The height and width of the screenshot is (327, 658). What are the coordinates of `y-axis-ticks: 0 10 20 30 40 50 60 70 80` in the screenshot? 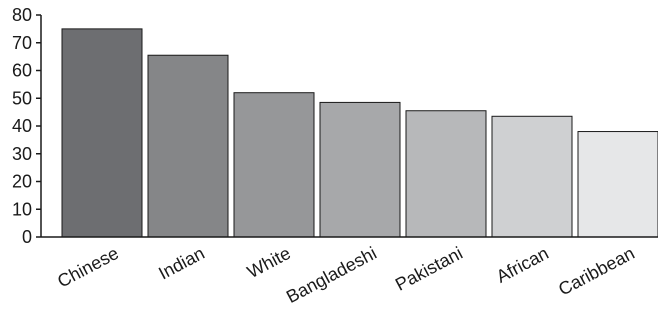 It's located at (26, 126).